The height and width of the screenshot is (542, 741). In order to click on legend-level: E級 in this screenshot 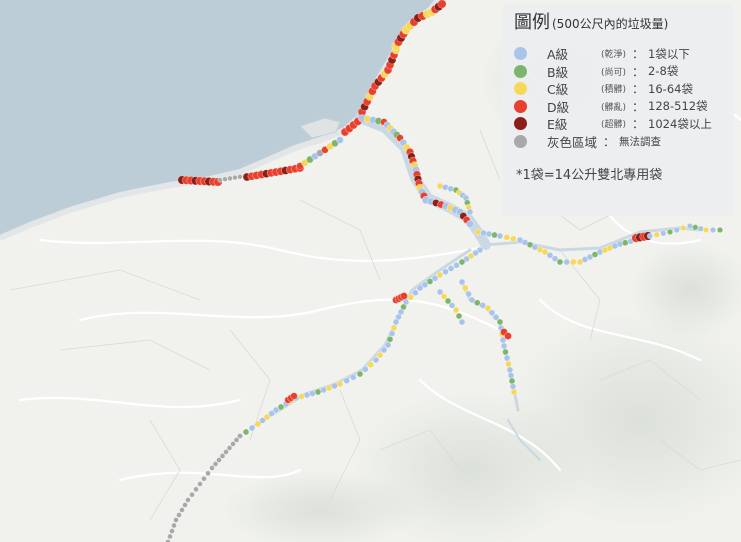, I will do `click(557, 125)`.